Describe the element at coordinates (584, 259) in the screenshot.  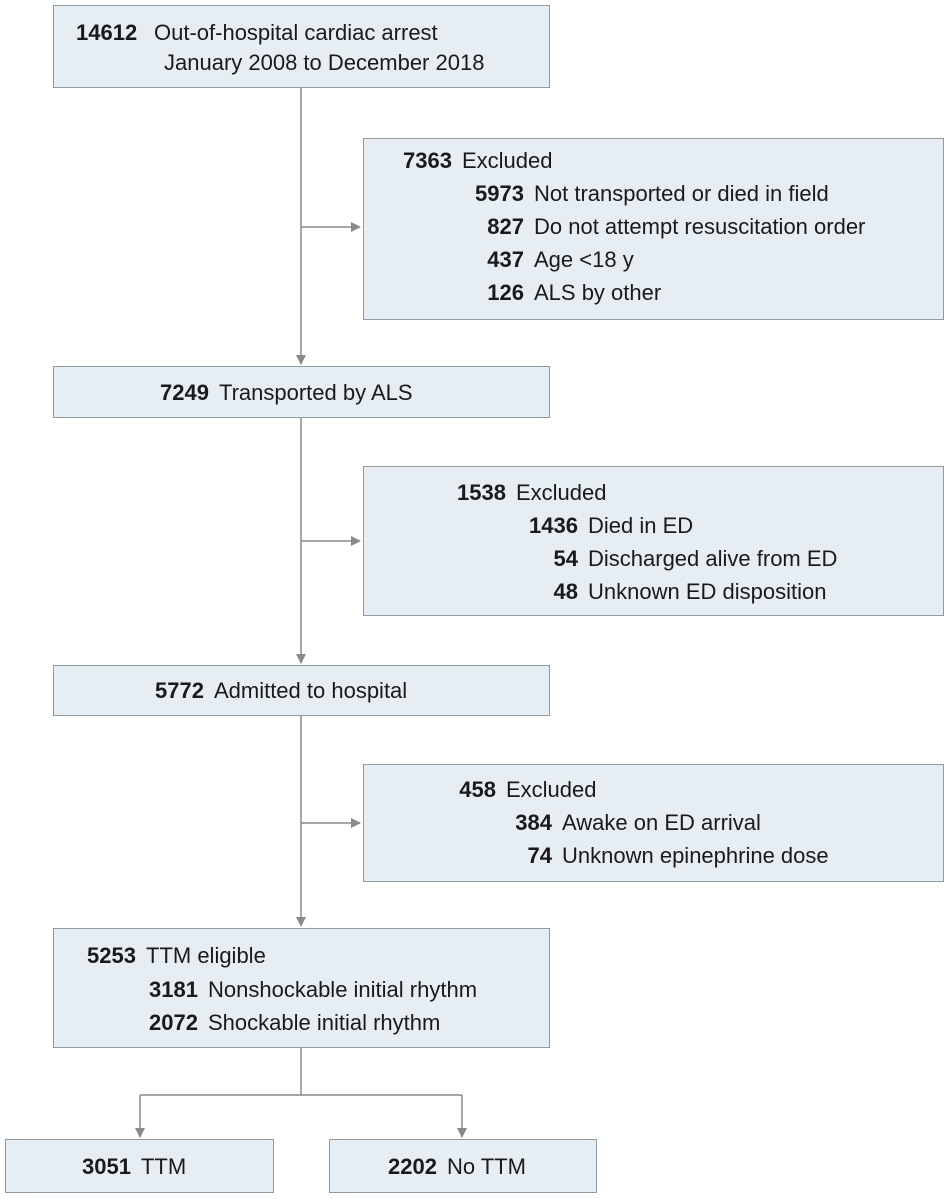
I see `item-label: Age <18 y` at that location.